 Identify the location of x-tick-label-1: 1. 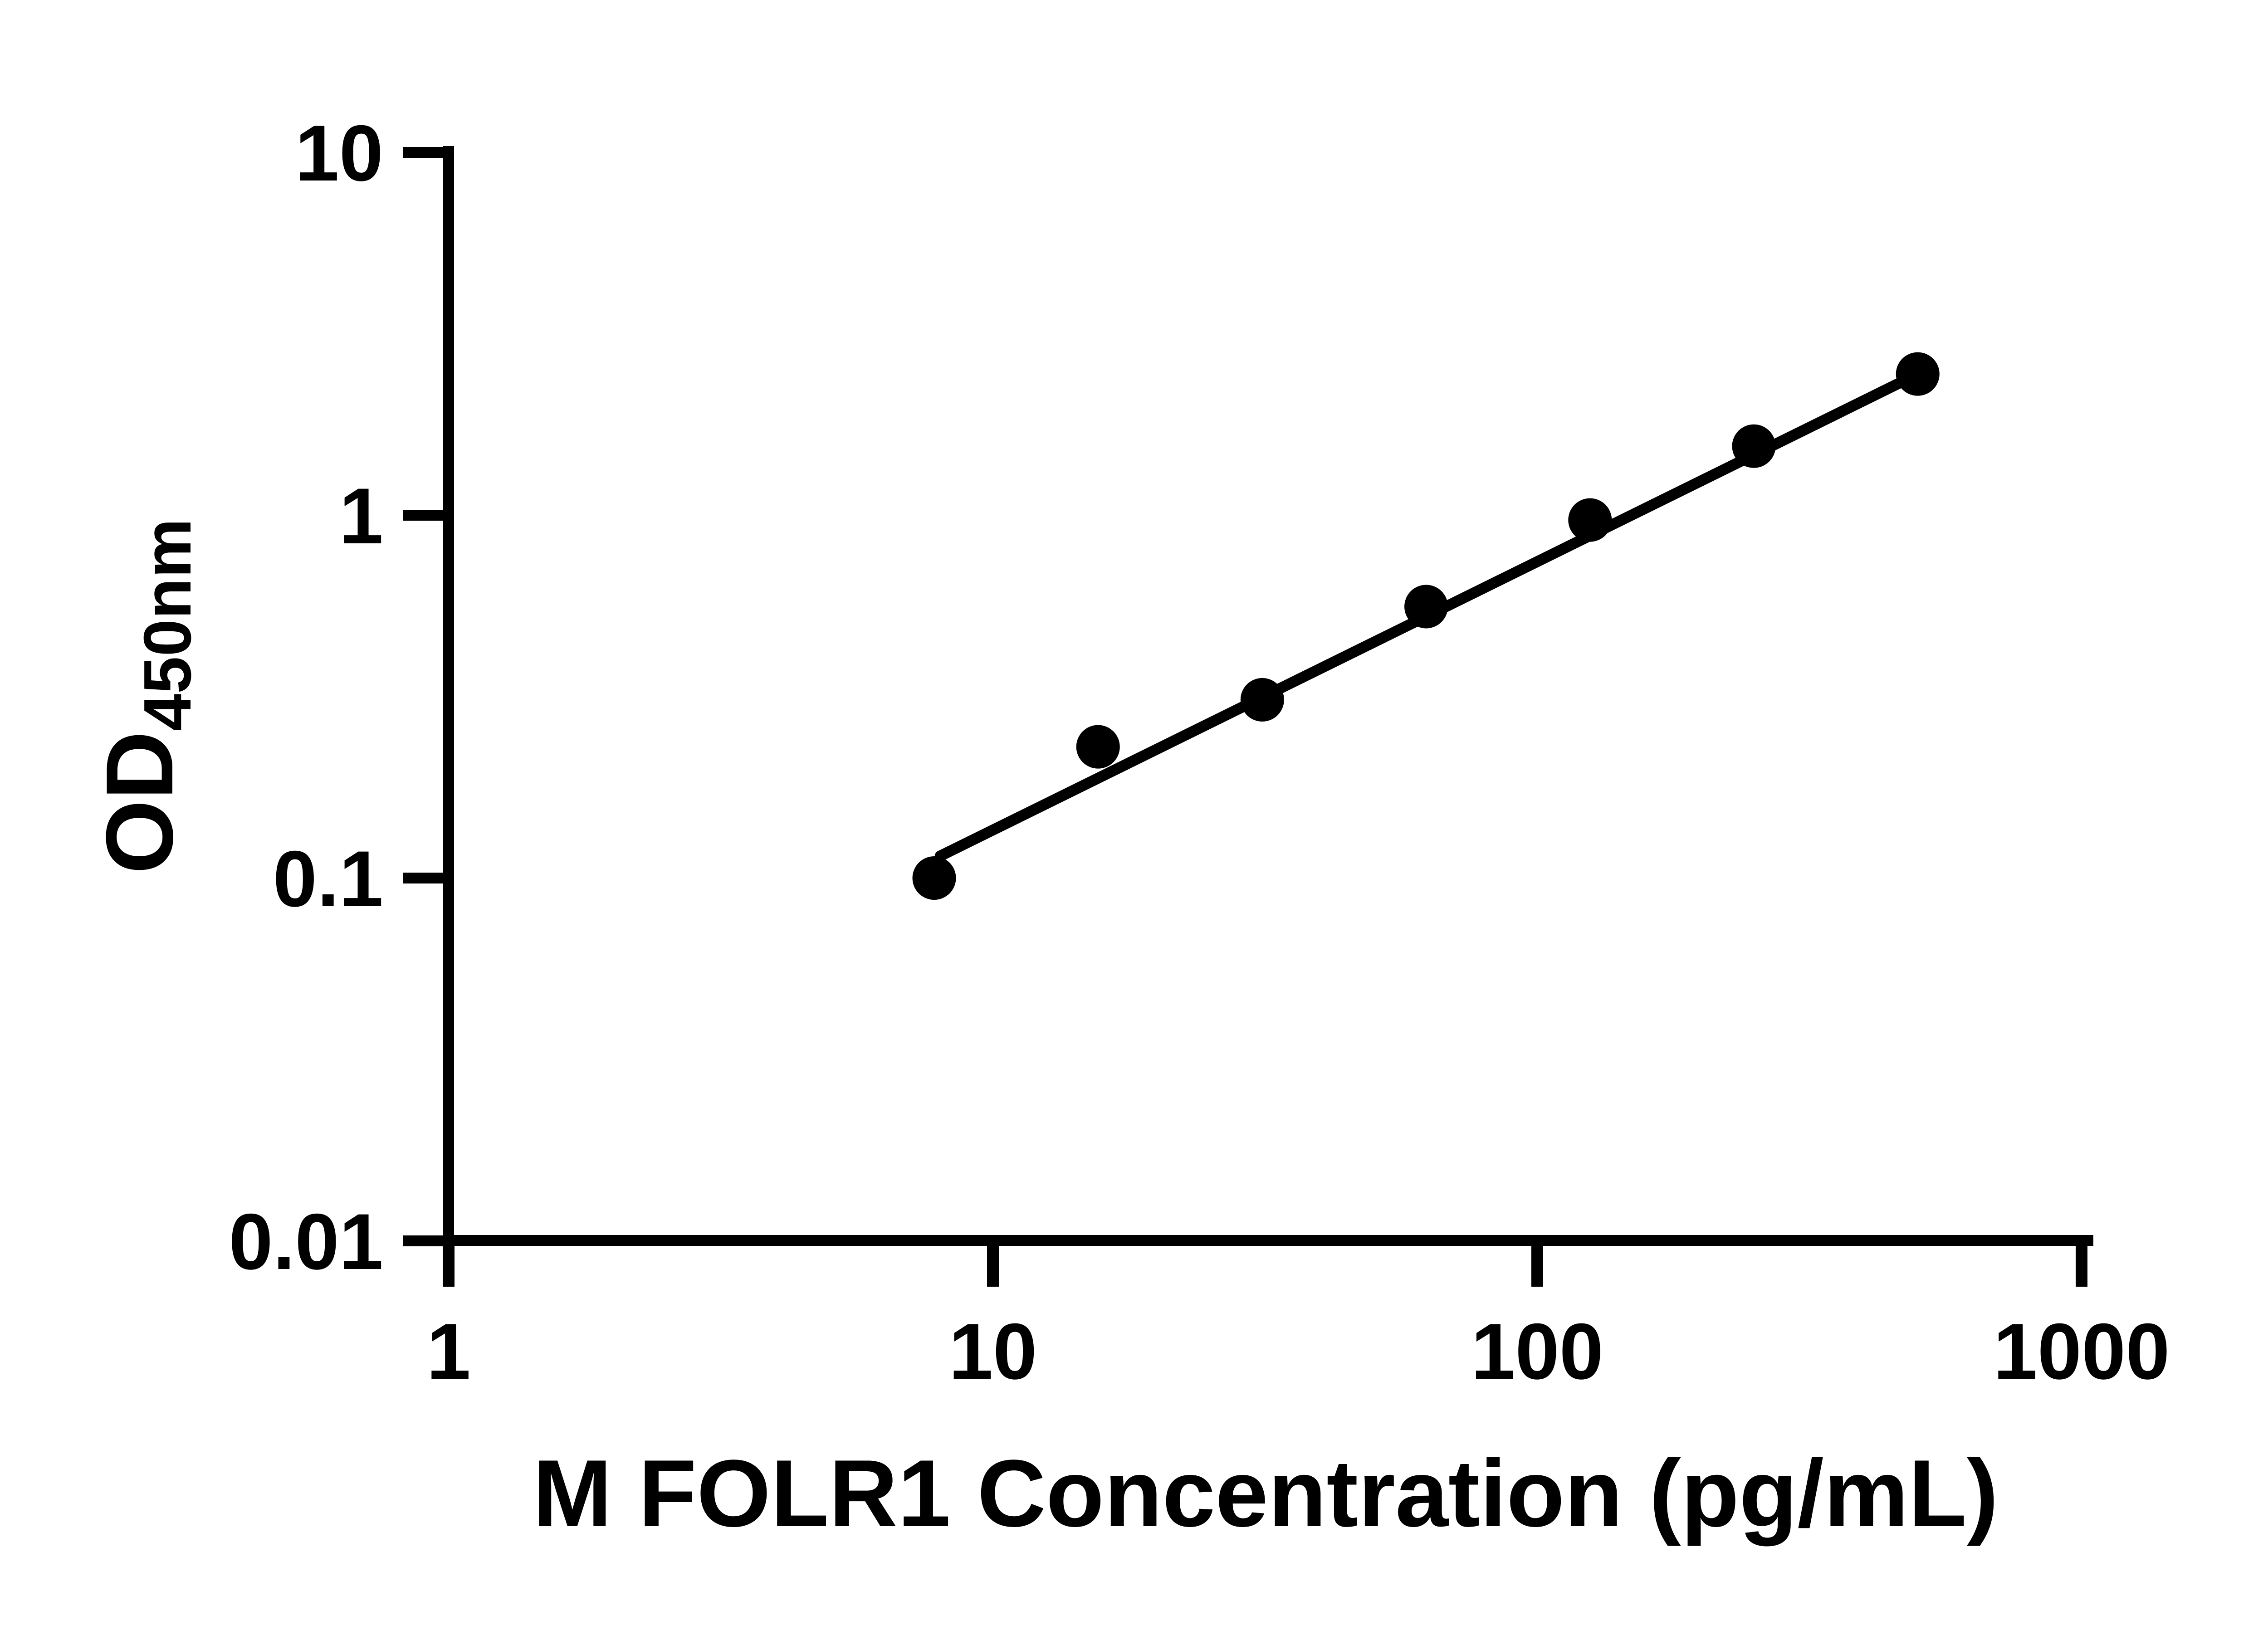
(448, 1352).